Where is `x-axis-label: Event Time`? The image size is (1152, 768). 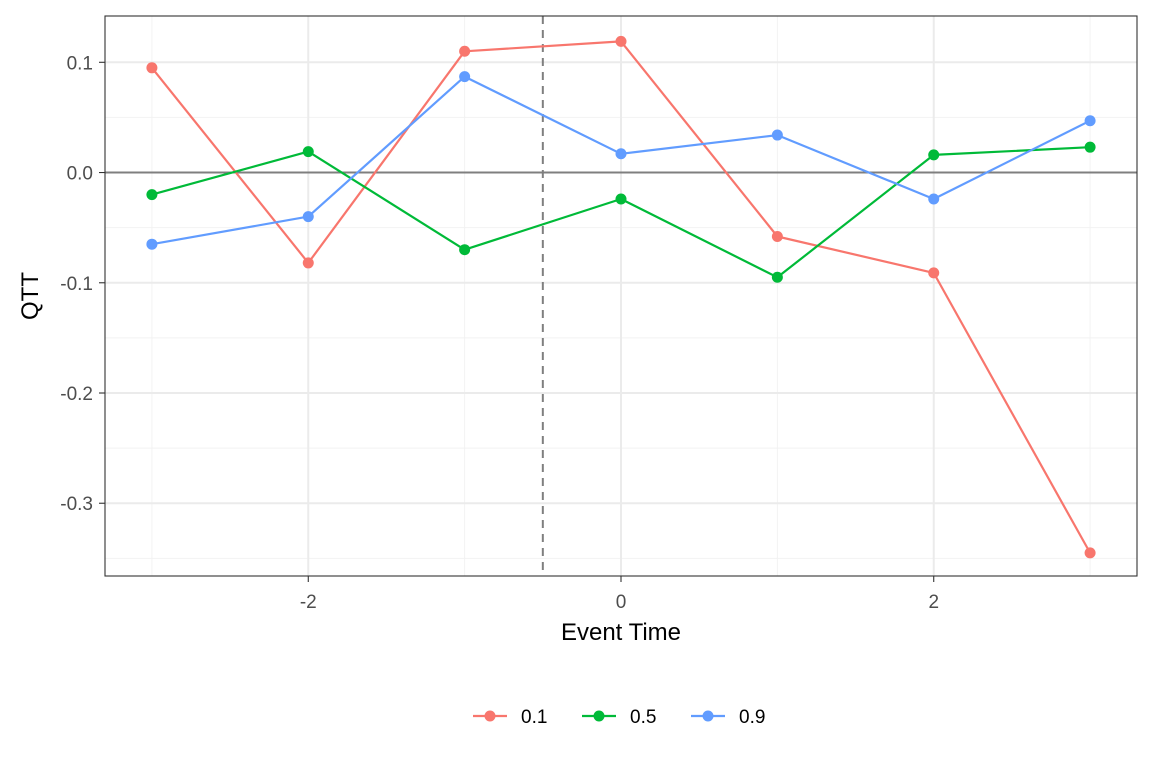
x-axis-label: Event Time is located at coordinates (621, 632).